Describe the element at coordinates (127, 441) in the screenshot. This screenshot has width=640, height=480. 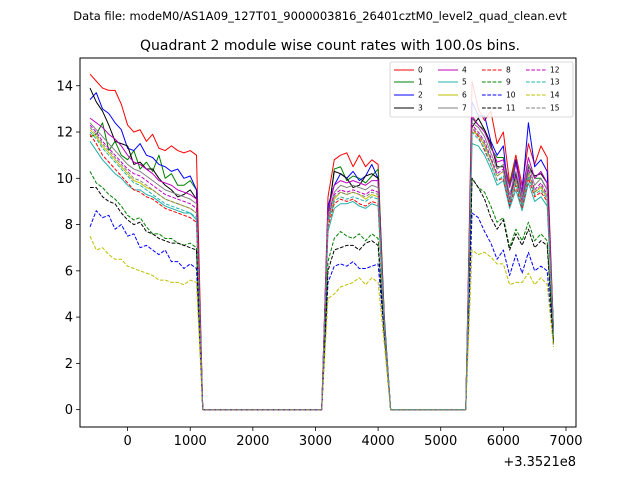
I see `x-tick-label: 0` at that location.